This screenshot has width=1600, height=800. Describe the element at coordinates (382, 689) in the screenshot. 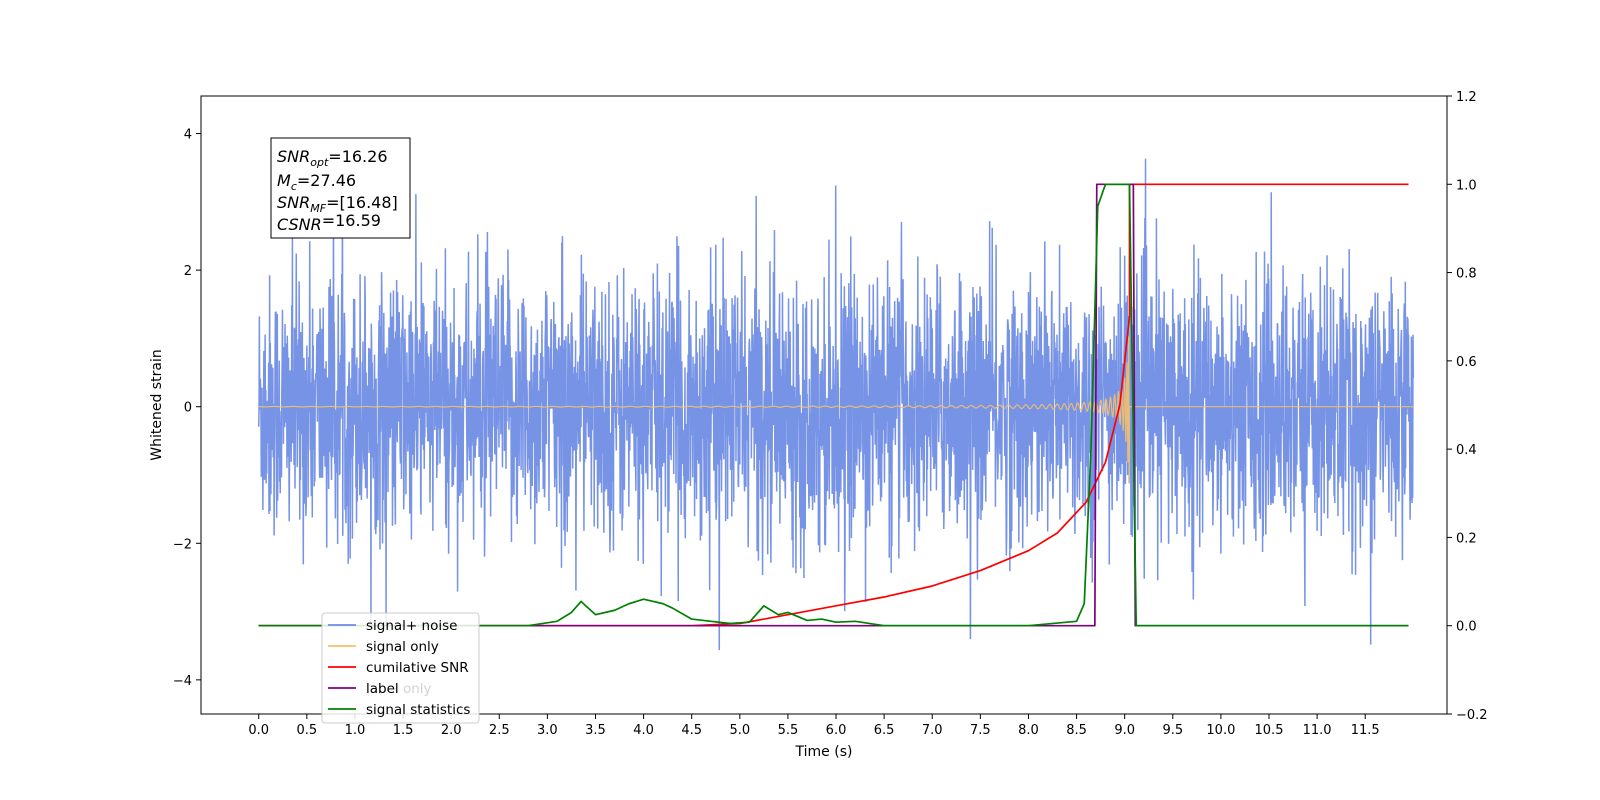

I see `legend-label: label` at that location.